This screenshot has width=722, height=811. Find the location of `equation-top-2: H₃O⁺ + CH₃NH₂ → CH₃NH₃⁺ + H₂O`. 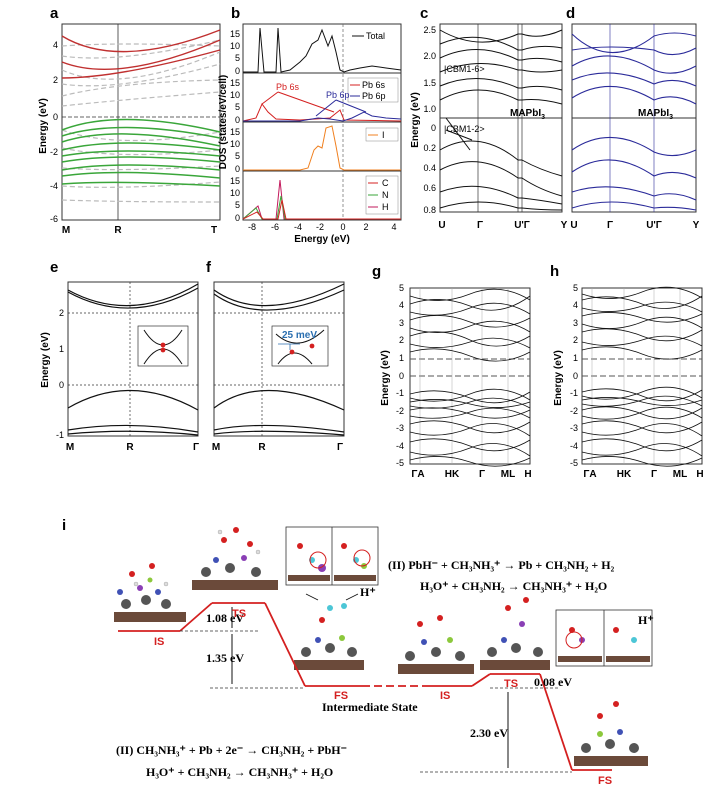

equation-top-2: H₃O⁺ + CH₃NH₂ → CH₃NH₃⁺ + H₂O is located at coordinates (513, 586).